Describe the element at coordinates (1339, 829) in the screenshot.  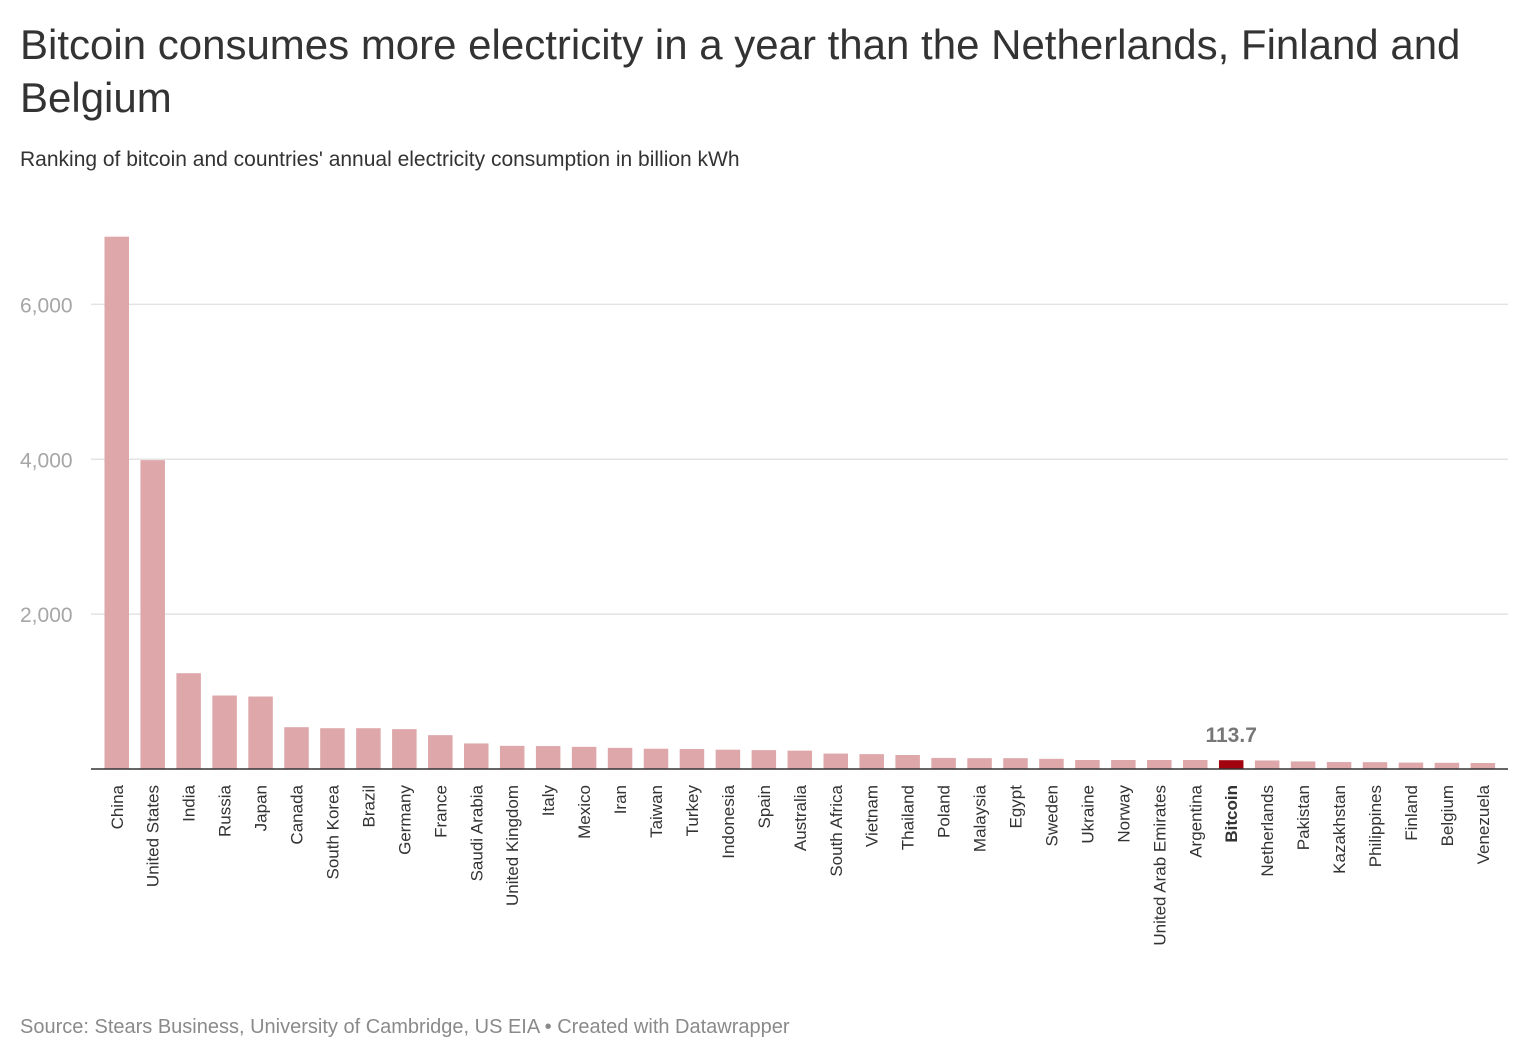
I see `category-label-kazakhstan: Kazakhstan` at that location.